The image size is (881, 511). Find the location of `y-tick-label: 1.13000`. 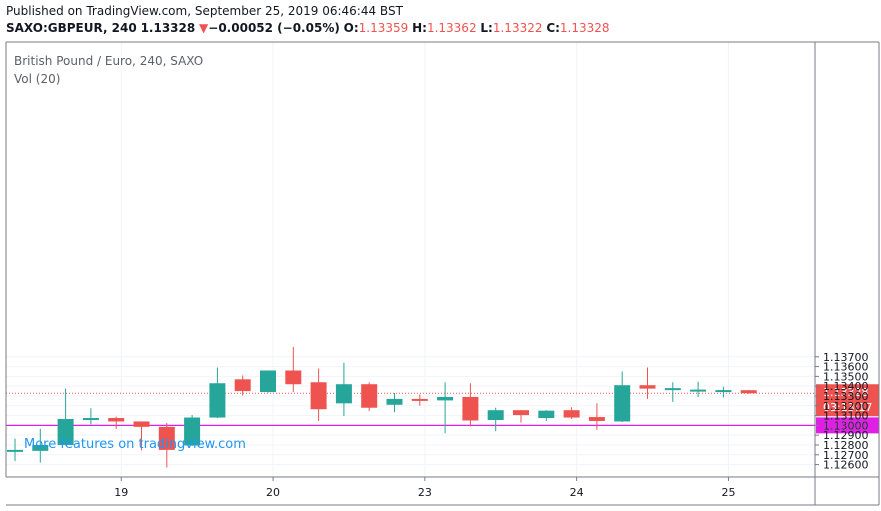

y-tick-label: 1.13000 is located at coordinates (846, 425).